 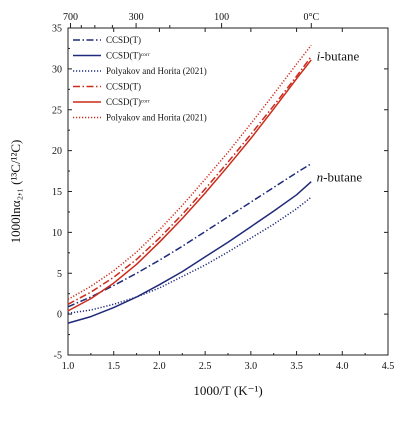 I want to click on series-annotation: i-butane, so click(x=338, y=56).